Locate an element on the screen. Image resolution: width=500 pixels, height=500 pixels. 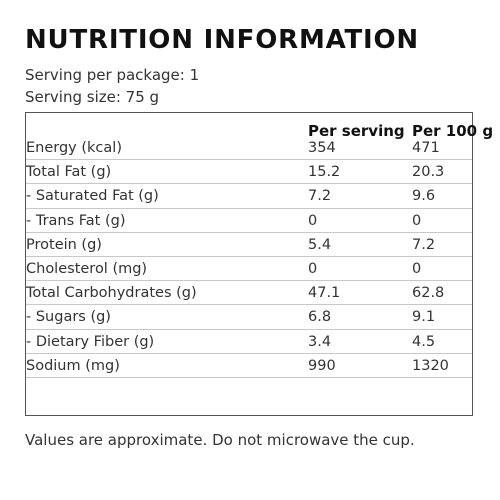
value-per-100g: 471 is located at coordinates (426, 148).